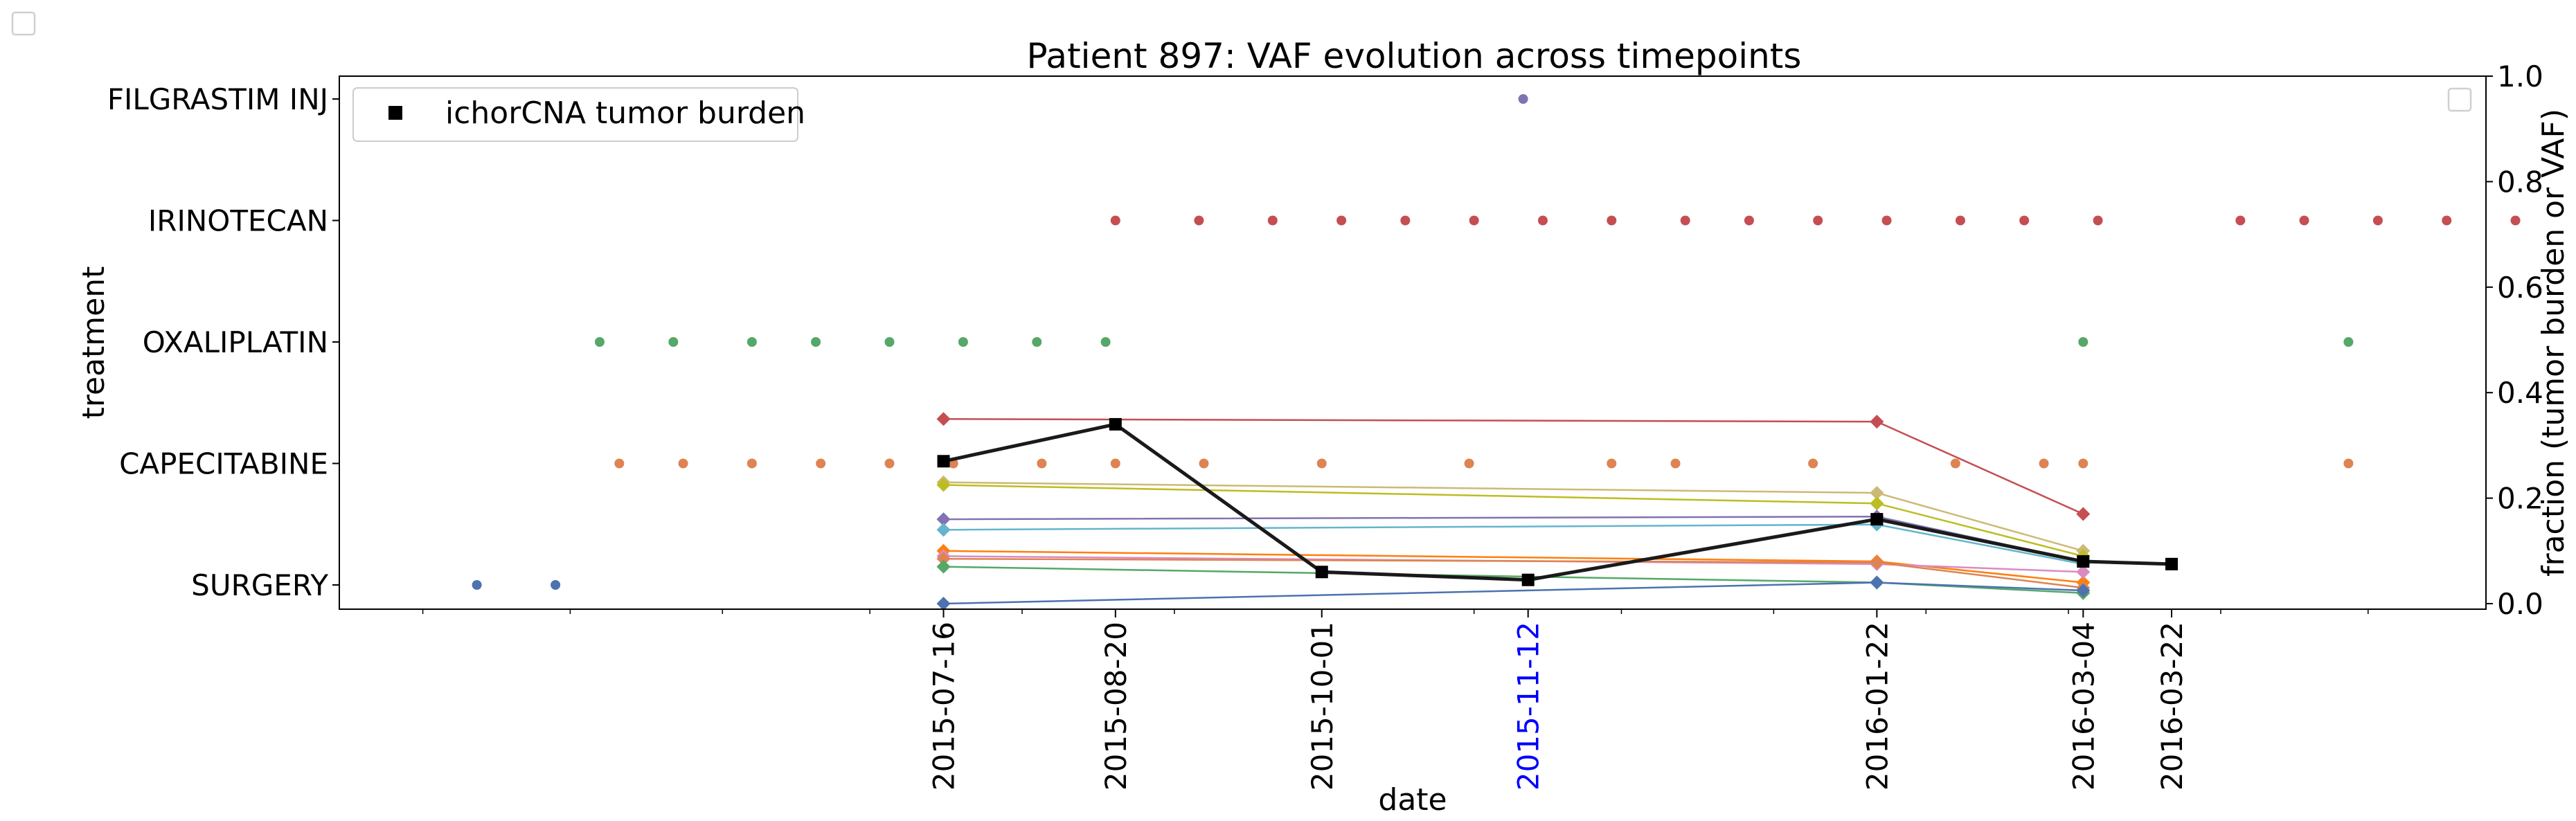 The image size is (2576, 821). Describe the element at coordinates (23, 23) in the screenshot. I see `top-left-checkbox` at that location.